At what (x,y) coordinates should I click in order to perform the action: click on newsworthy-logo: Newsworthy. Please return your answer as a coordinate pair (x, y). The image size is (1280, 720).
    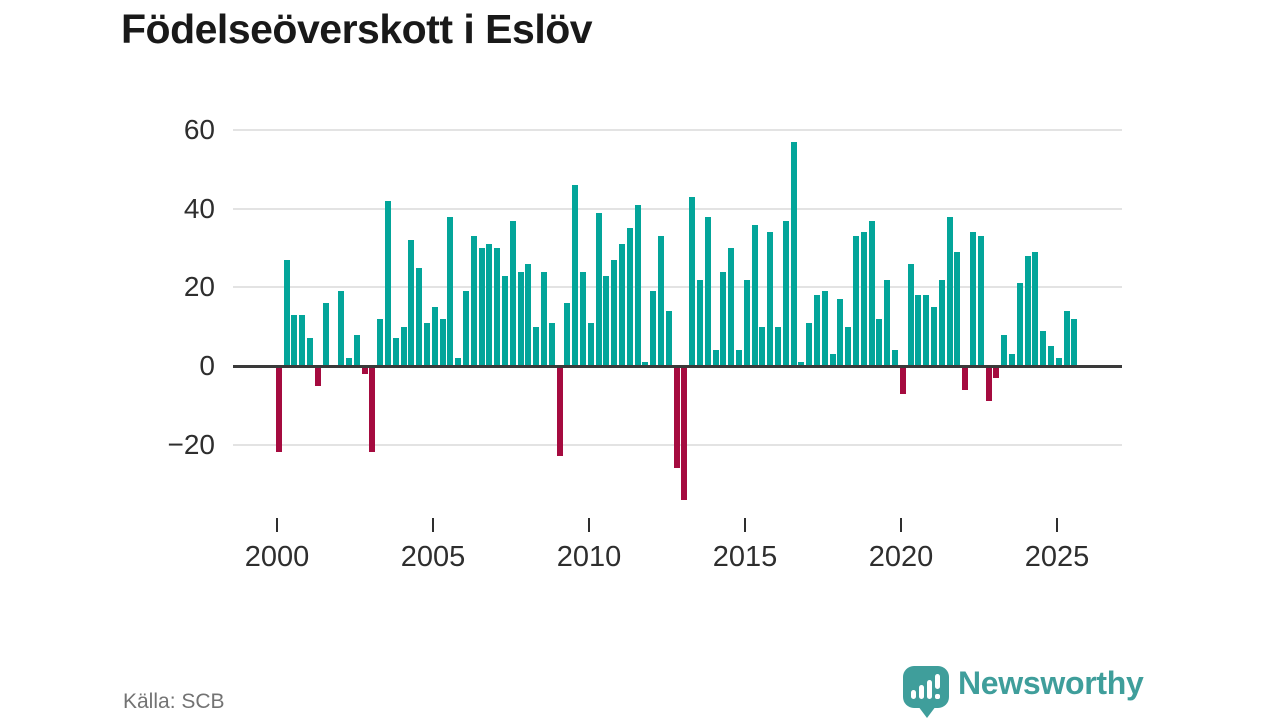
    Looking at the image, I should click on (1032, 692).